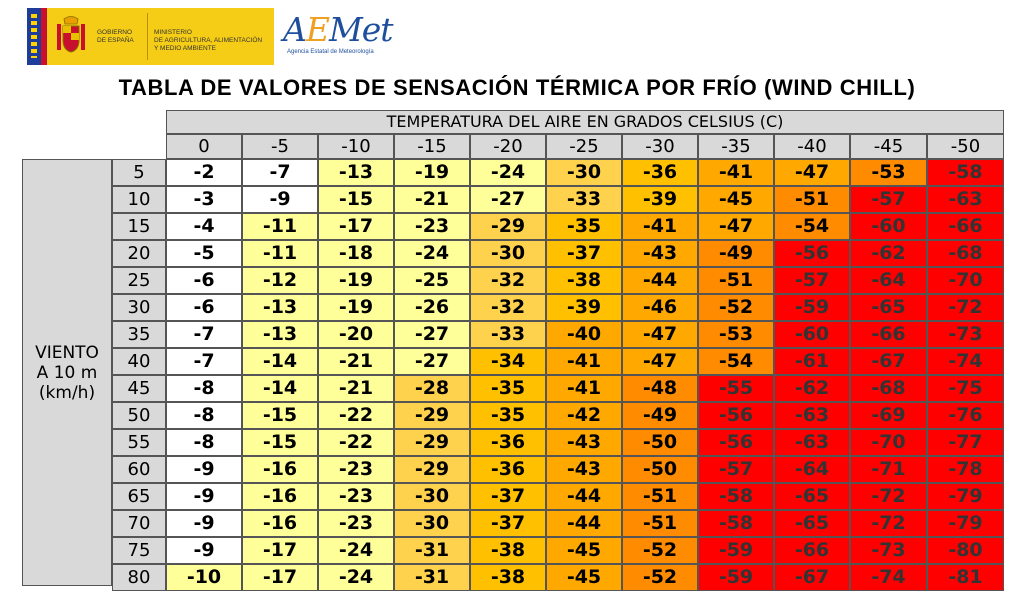  Describe the element at coordinates (280, 226) in the screenshot. I see `wind-chill-cell: -11` at that location.